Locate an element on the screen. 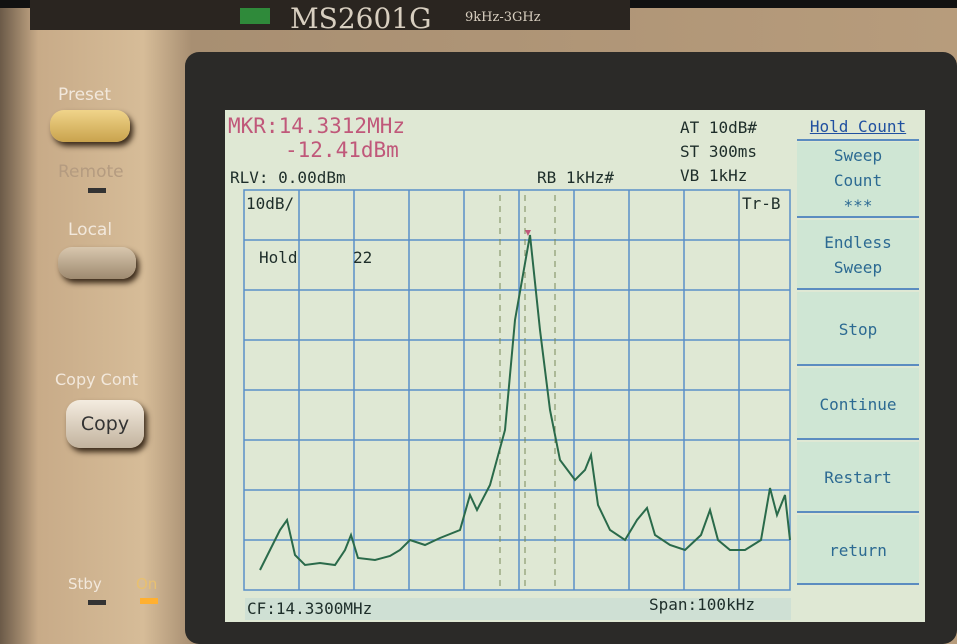 Image resolution: width=957 pixels, height=644 pixels. copy-button: Copy is located at coordinates (105, 424).